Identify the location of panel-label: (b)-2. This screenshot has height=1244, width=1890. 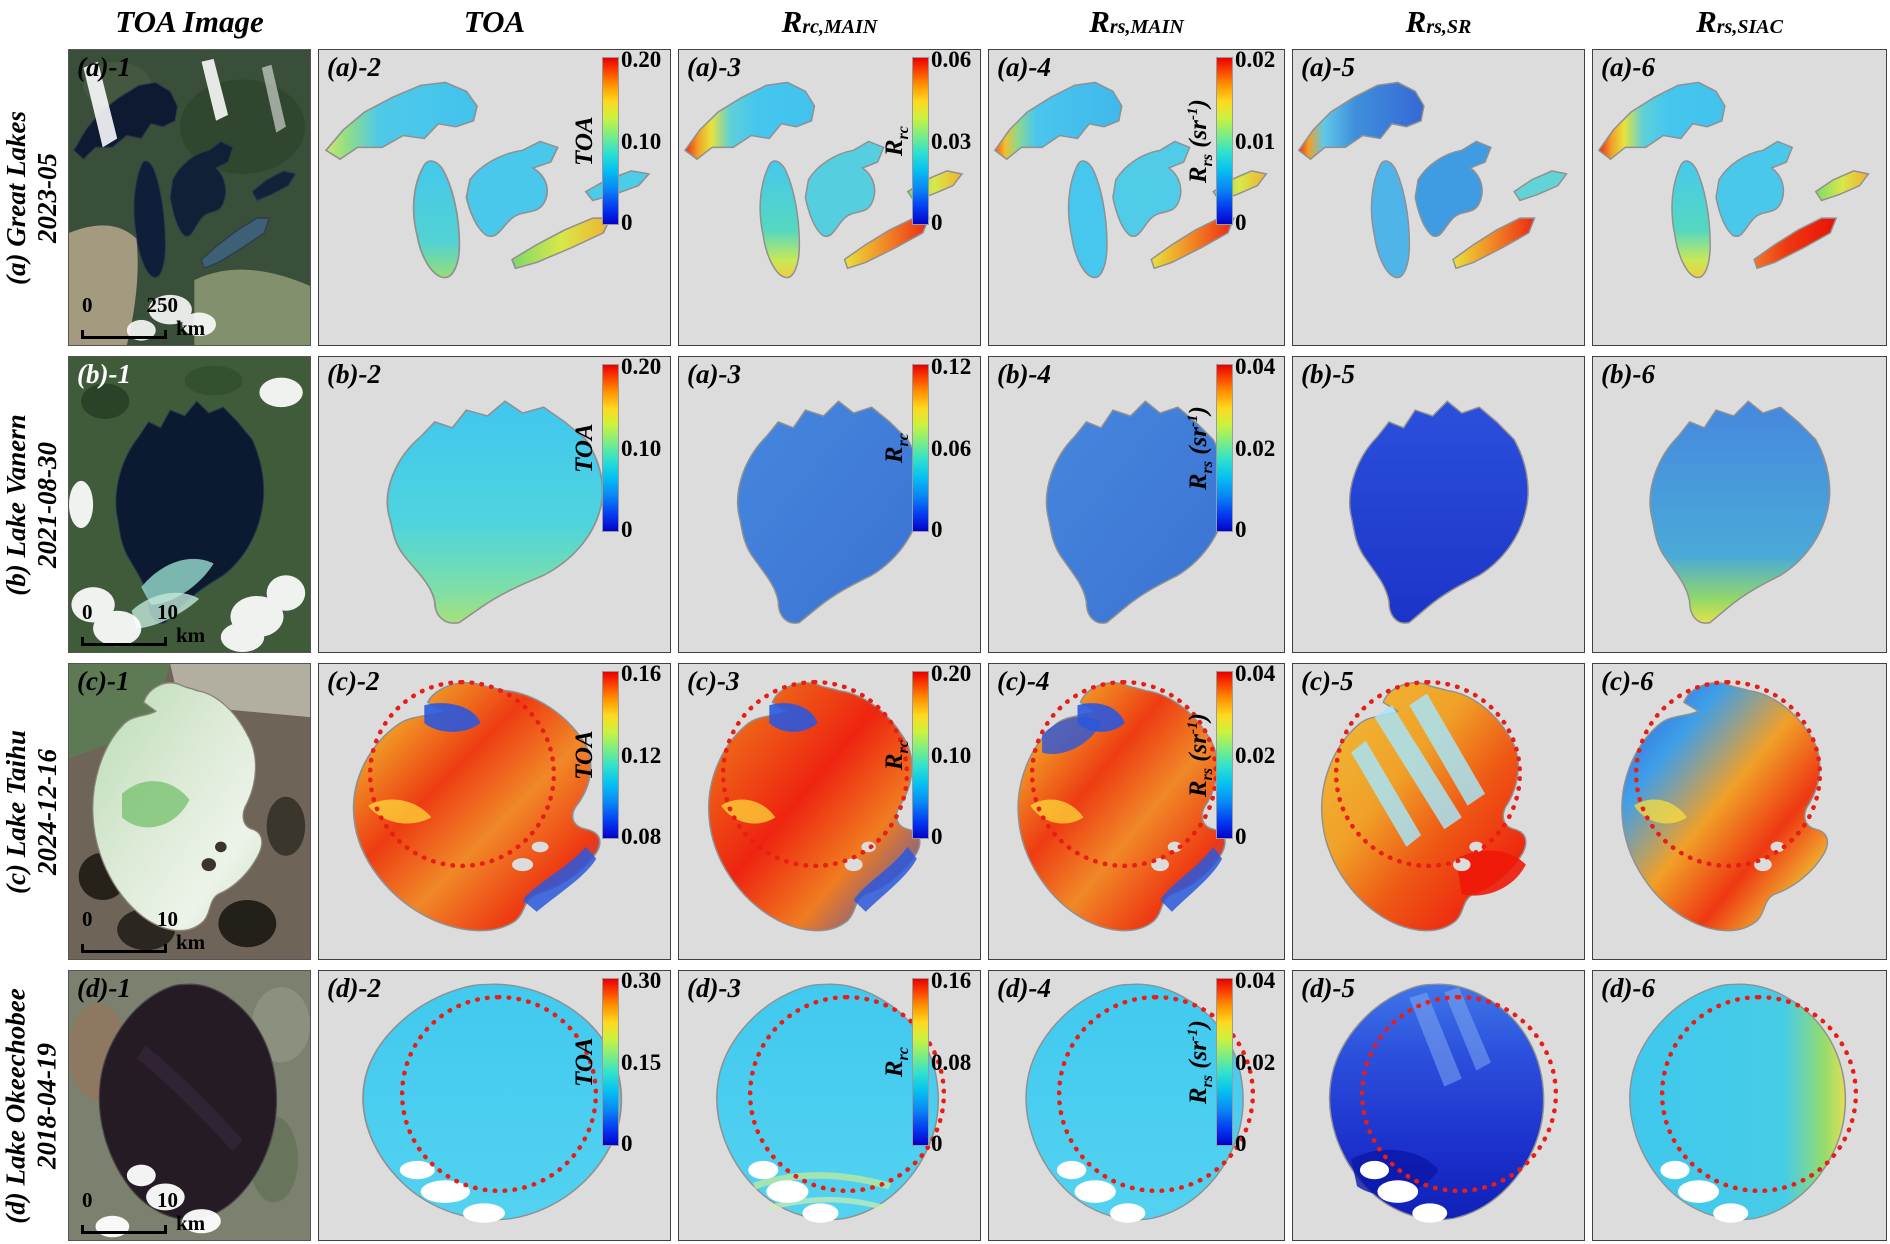
(354, 374).